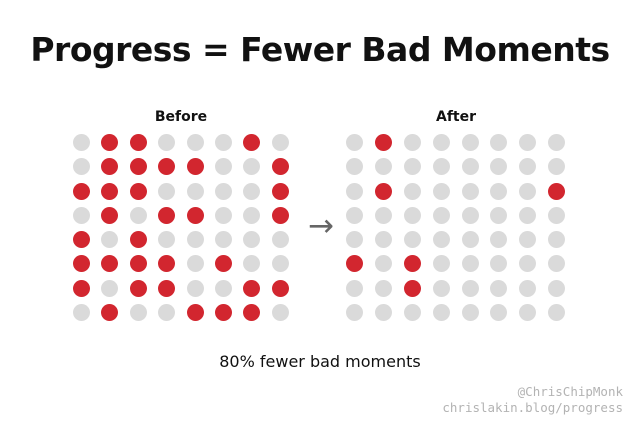 This screenshot has height=427, width=640. I want to click on attribution: @ChrisChipMonk chrislakin.blog/progress, so click(532, 400).